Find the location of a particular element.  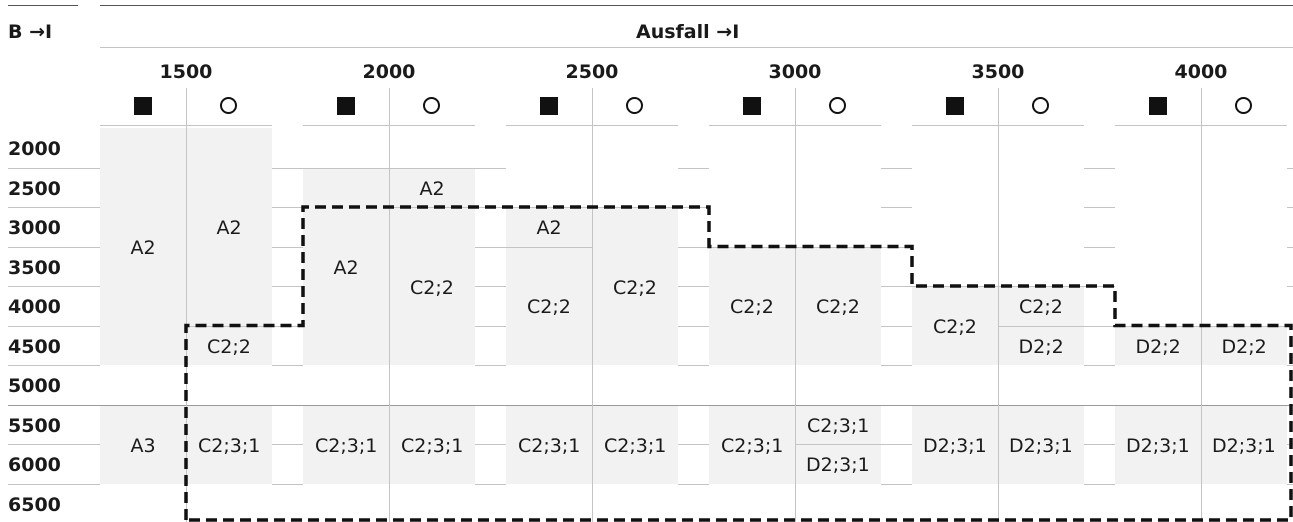

corner-label: B →I is located at coordinates (30, 32).